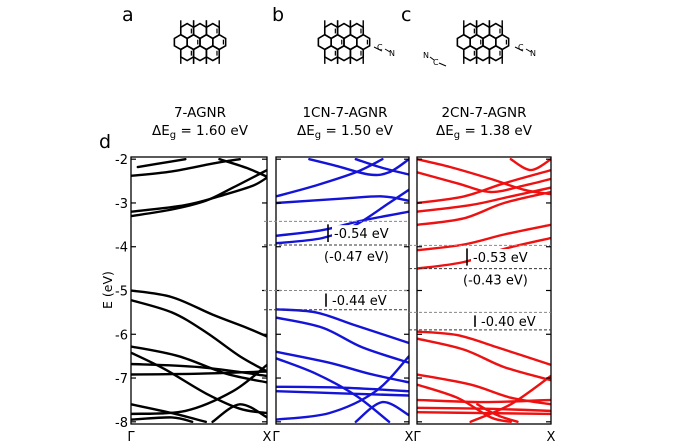 The height and width of the screenshot is (446, 678). What do you see at coordinates (107, 290) in the screenshot?
I see `y-axis-label: E (eV)` at bounding box center [107, 290].